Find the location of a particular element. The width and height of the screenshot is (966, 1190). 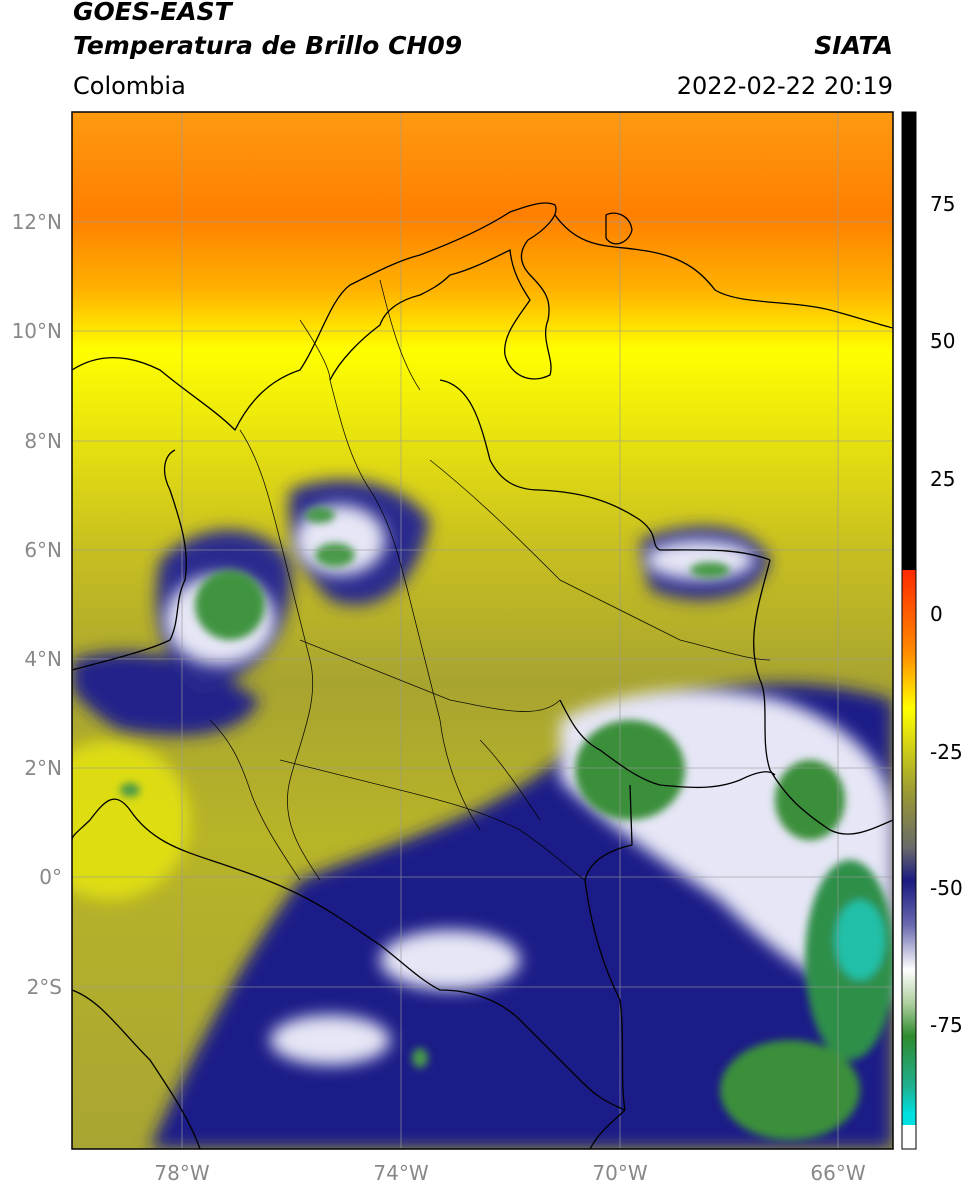

colorbar-tick-minus75: -75 is located at coordinates (946, 1025).